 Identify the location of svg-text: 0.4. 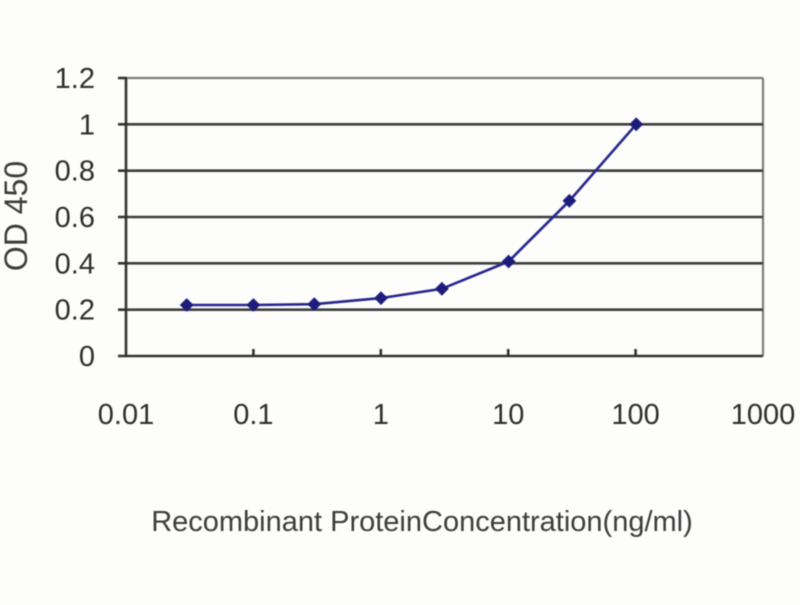
(75, 264).